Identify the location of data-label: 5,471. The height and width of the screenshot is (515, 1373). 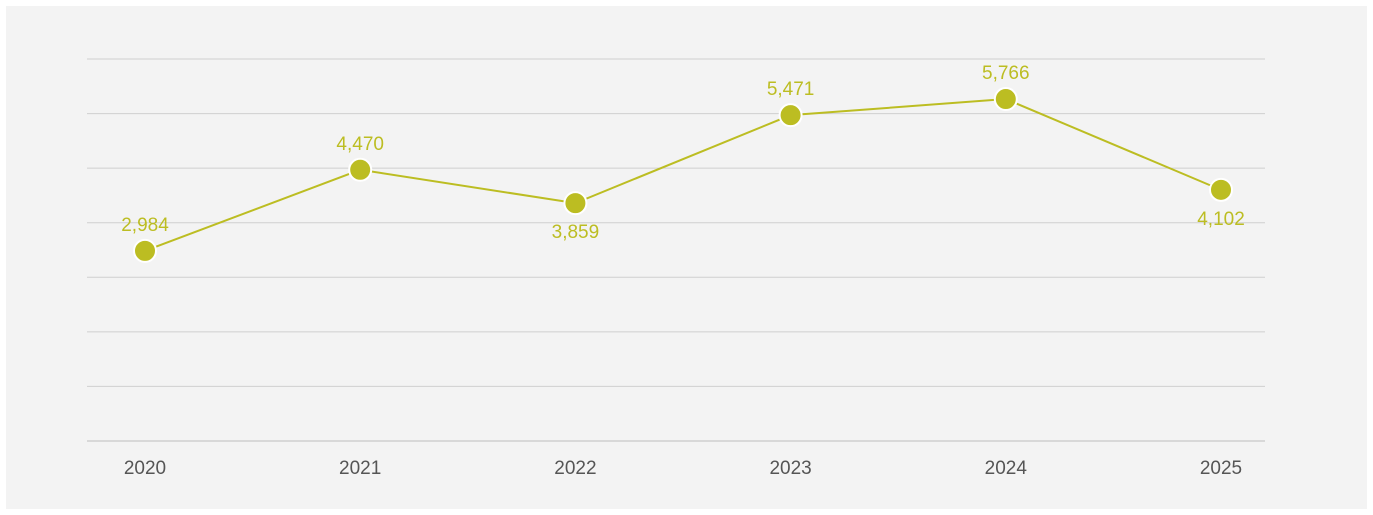
(791, 89).